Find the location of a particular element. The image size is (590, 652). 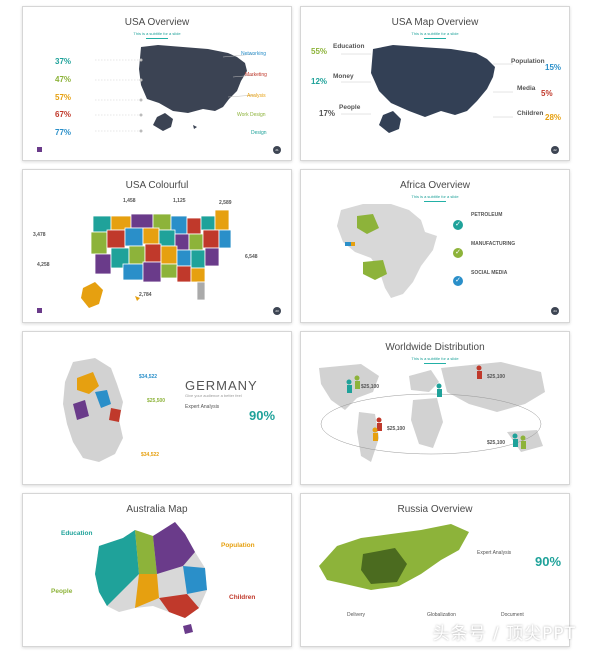

page-number-badge: 23 is located at coordinates (277, 311).